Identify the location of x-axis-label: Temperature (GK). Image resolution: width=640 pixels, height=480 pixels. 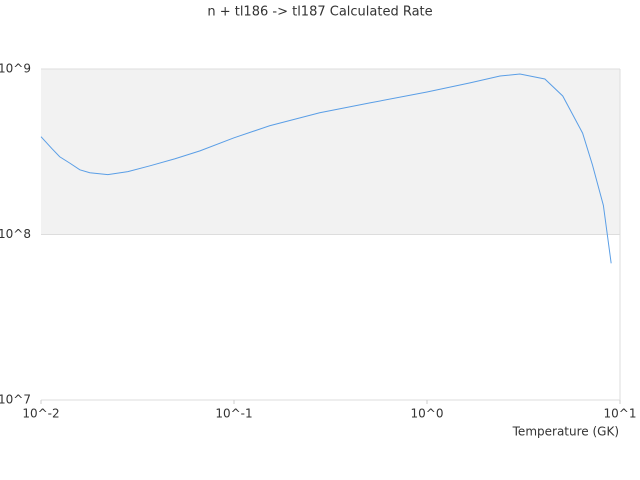
(565, 432).